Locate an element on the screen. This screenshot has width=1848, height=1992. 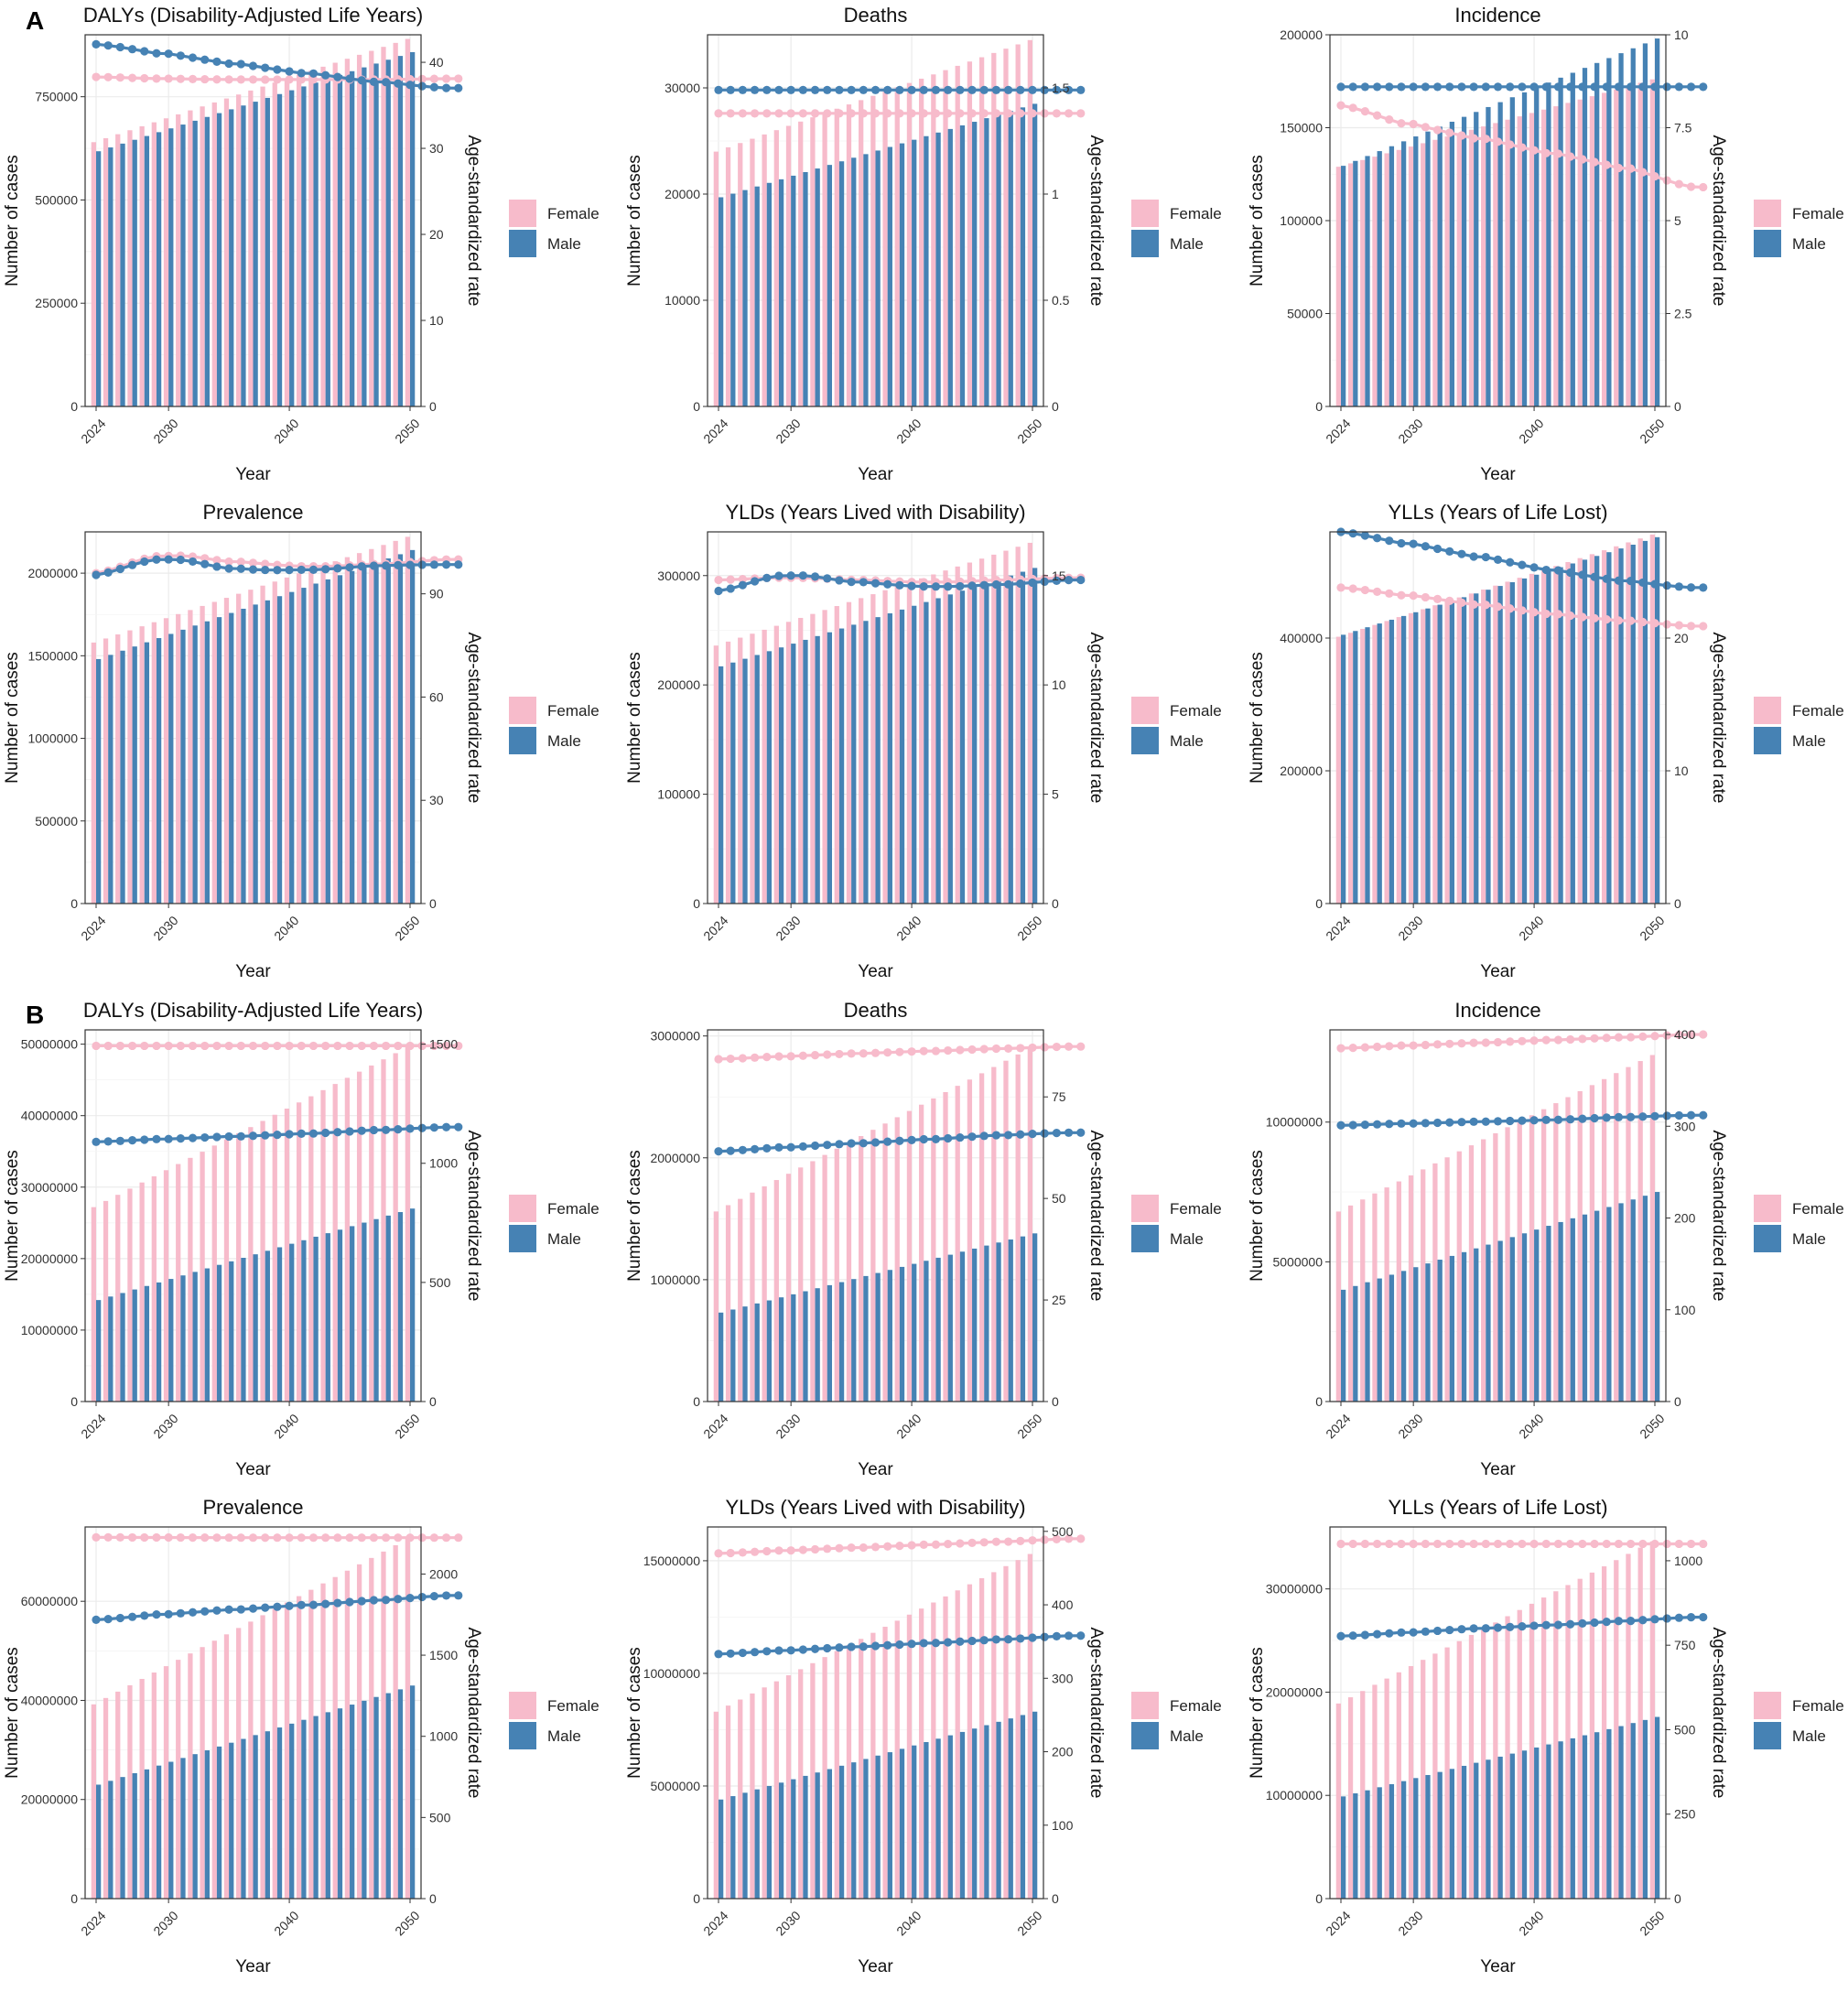
y2-tick-label: 200 is located at coordinates (1063, 1752).